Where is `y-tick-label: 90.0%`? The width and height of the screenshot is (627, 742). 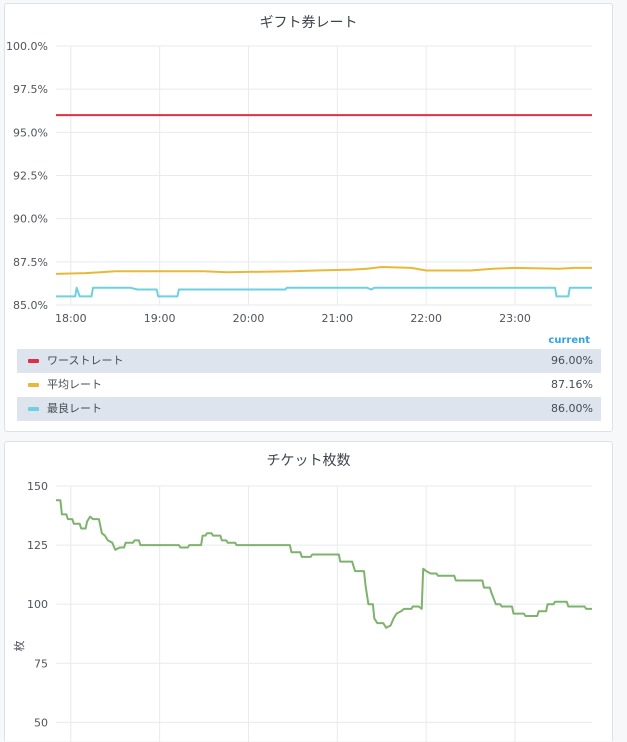
y-tick-label: 90.0% is located at coordinates (30, 219).